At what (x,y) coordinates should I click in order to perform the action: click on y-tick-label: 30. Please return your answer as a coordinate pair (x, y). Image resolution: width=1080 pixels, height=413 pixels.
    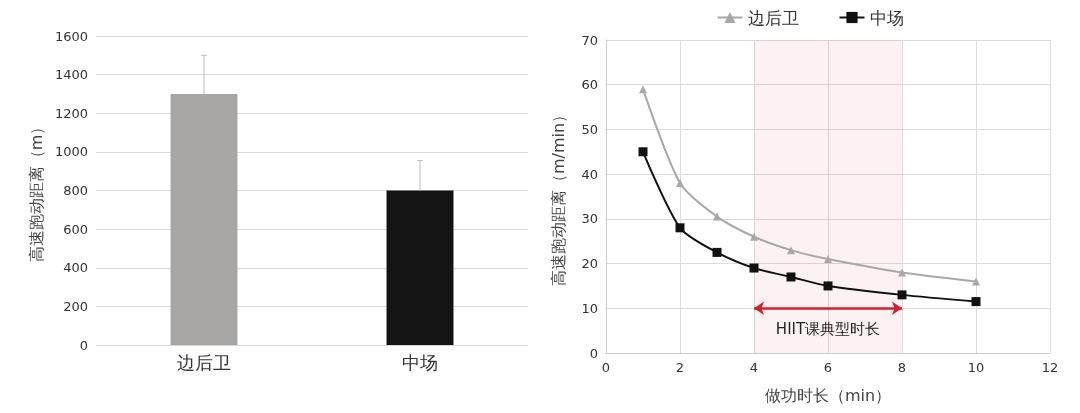
    Looking at the image, I should click on (589, 219).